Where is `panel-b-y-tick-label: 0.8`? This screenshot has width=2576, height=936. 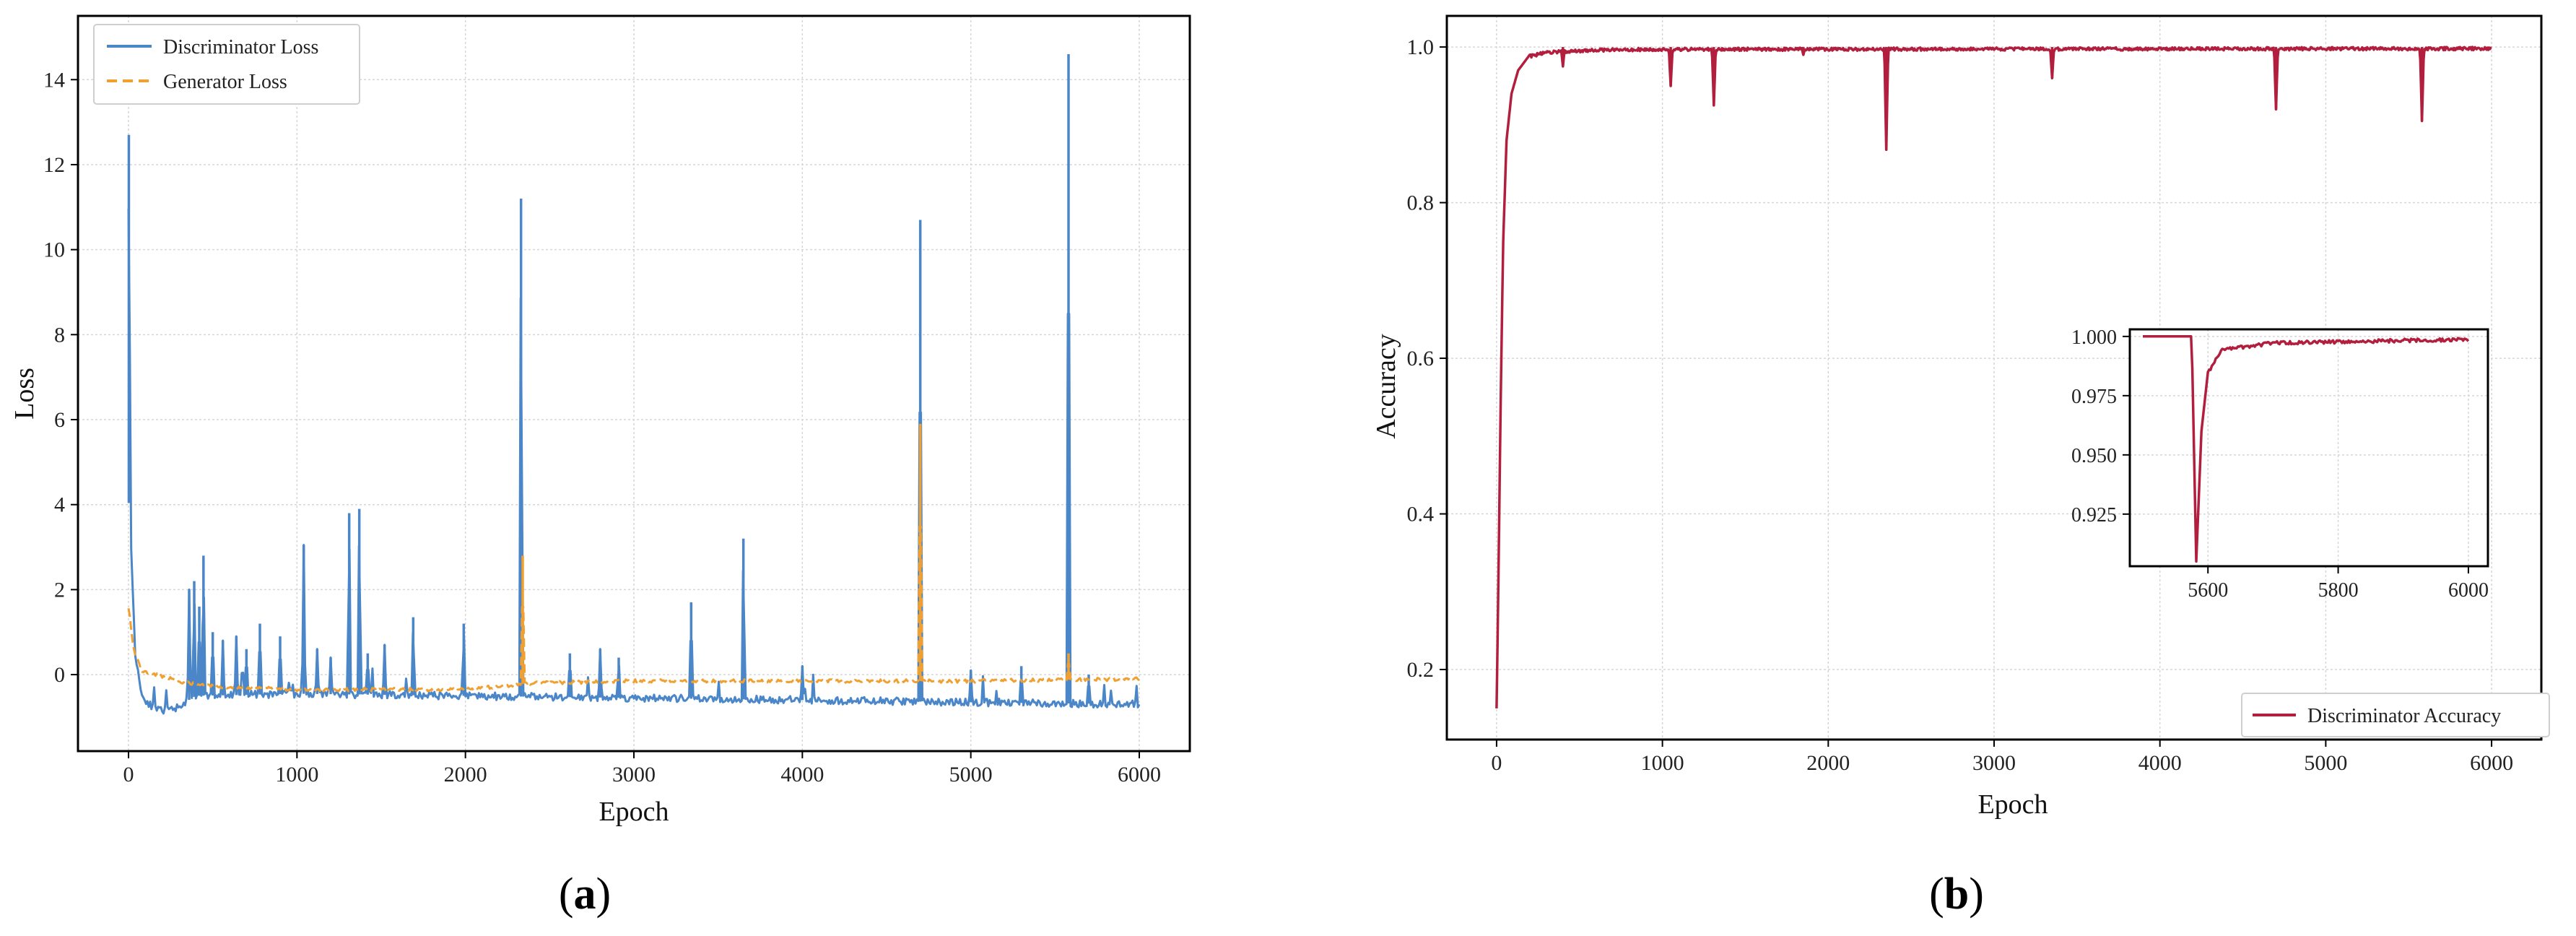 panel-b-y-tick-label: 0.8 is located at coordinates (1421, 203).